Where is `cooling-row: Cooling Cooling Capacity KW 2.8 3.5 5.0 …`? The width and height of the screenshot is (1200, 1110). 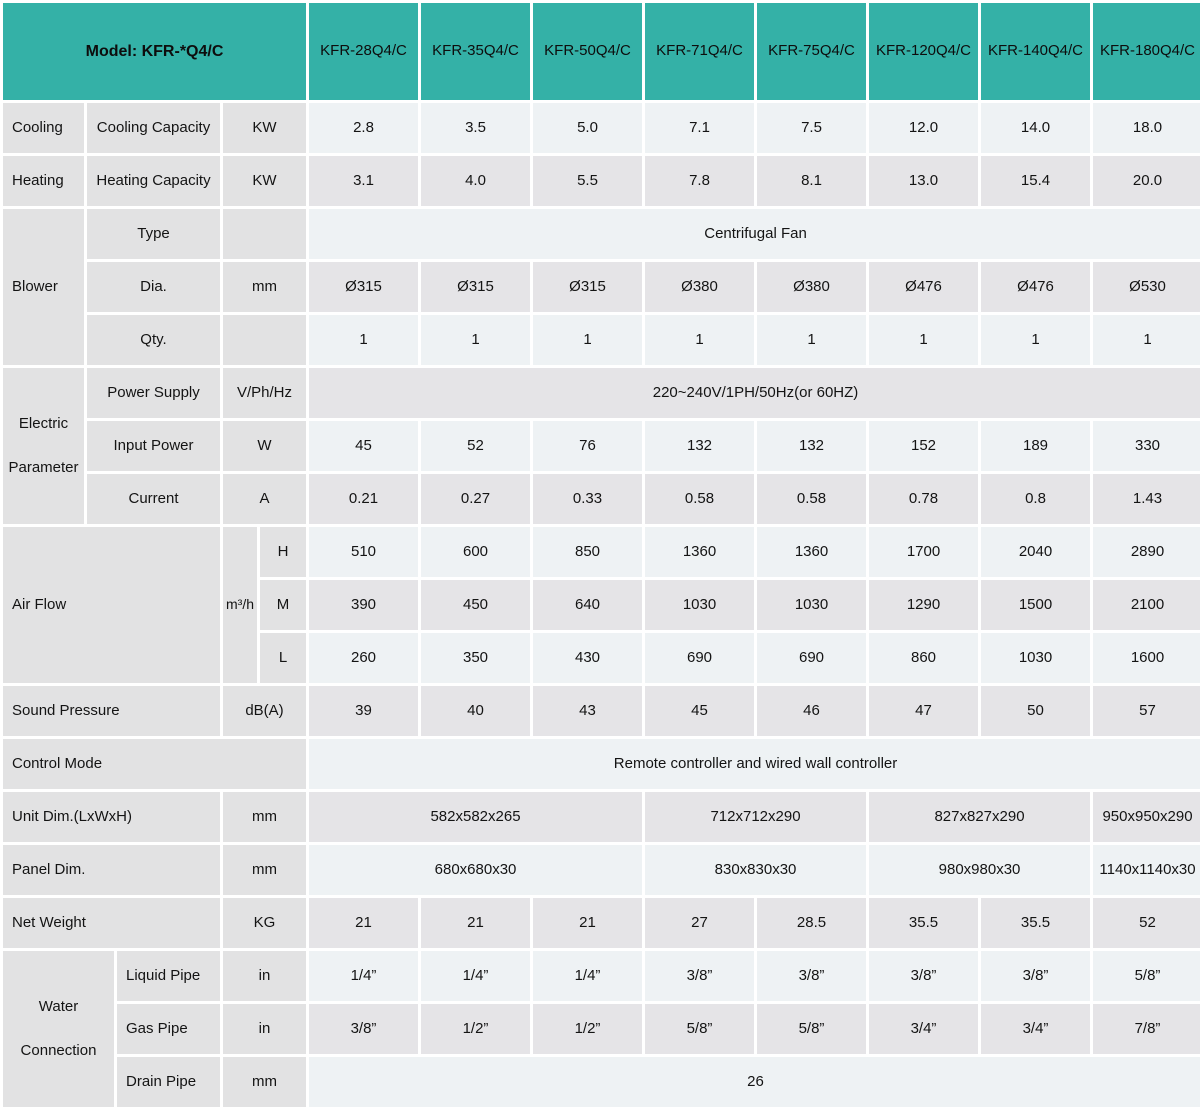 cooling-row: Cooling Cooling Capacity KW 2.8 3.5 5.0 … is located at coordinates (601, 128).